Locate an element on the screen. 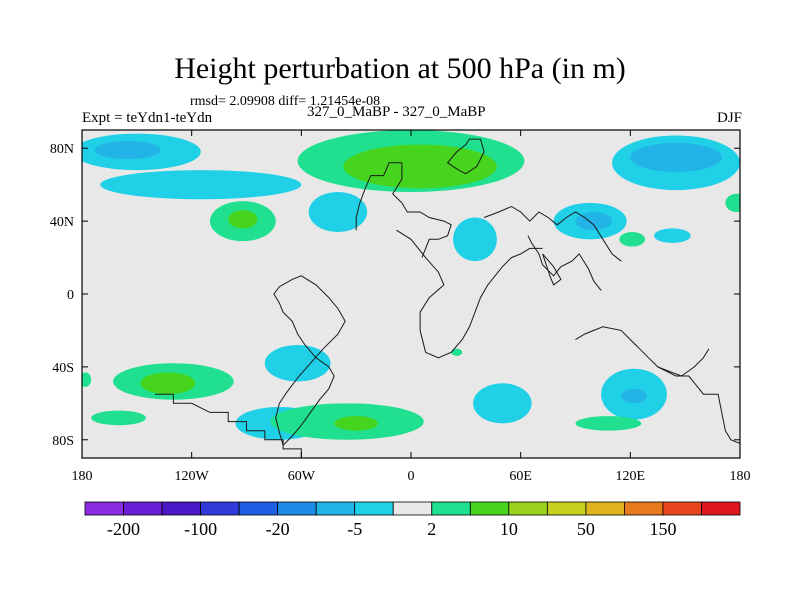 The height and width of the screenshot is (600, 800). x-tick-label-4: 60E is located at coordinates (520, 476).